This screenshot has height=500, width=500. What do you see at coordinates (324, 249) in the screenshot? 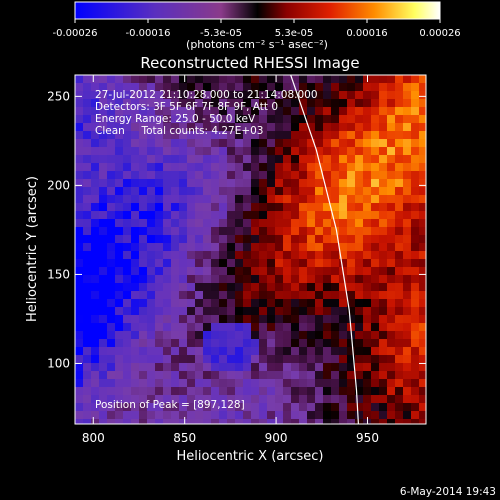
I see `solar-limb-line` at bounding box center [324, 249].